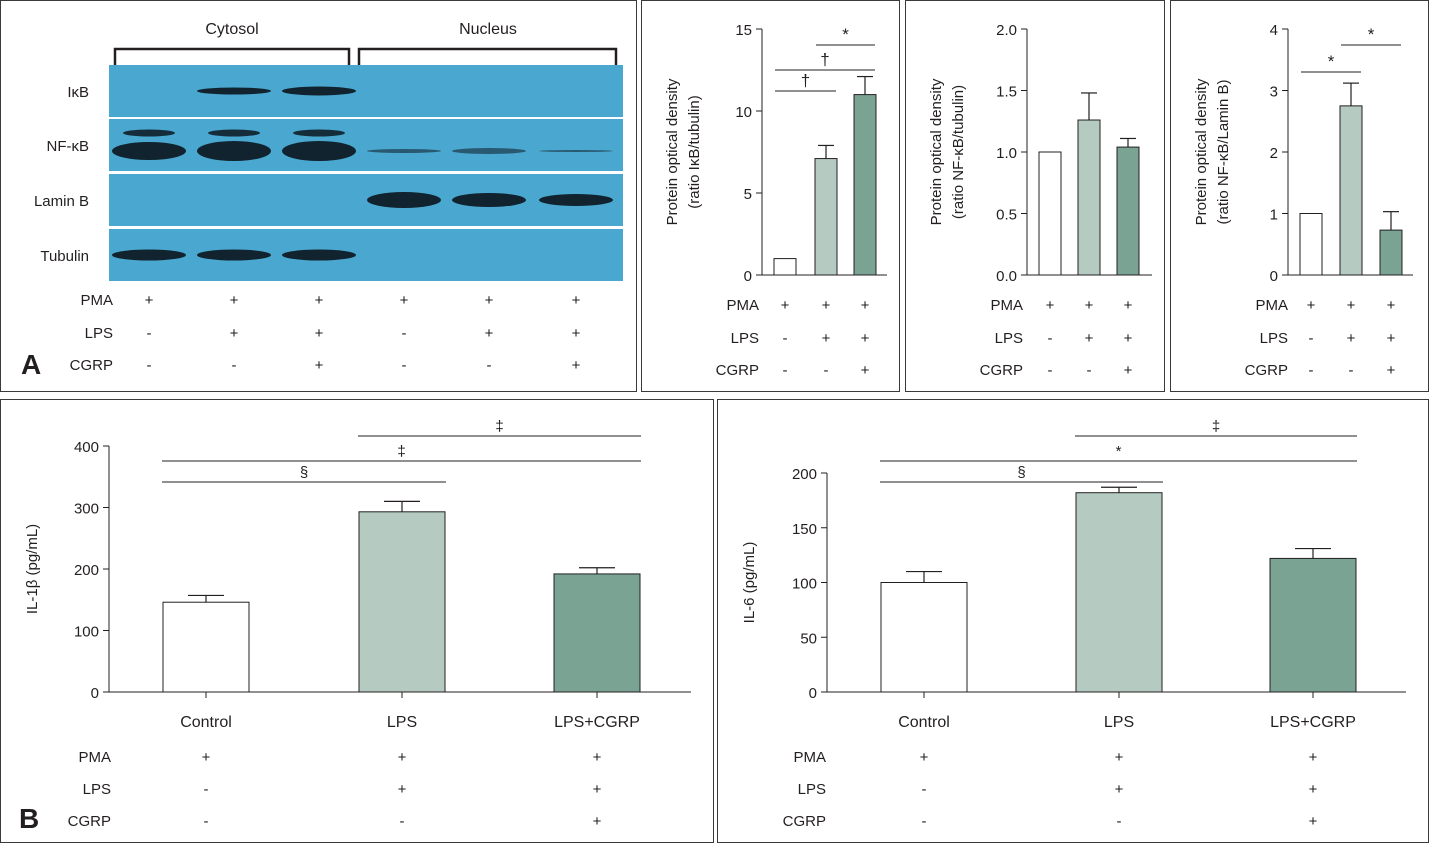 The height and width of the screenshot is (849, 1430). I want to click on chart-0-treatment-label-lps: LPS, so click(745, 338).